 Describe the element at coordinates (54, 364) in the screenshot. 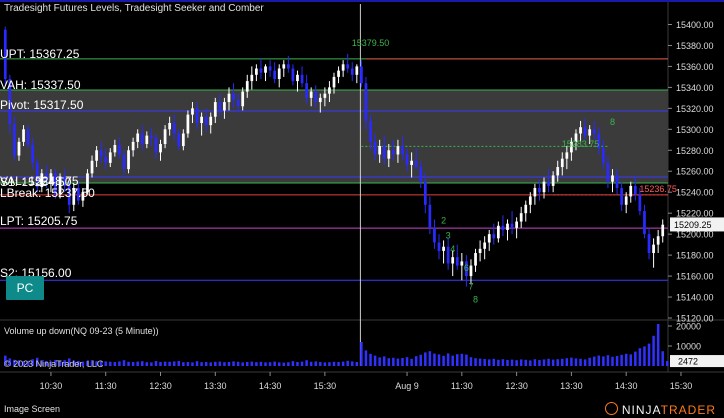

I see `copyright-text: © 2023 NinjaTrader, LLC` at that location.